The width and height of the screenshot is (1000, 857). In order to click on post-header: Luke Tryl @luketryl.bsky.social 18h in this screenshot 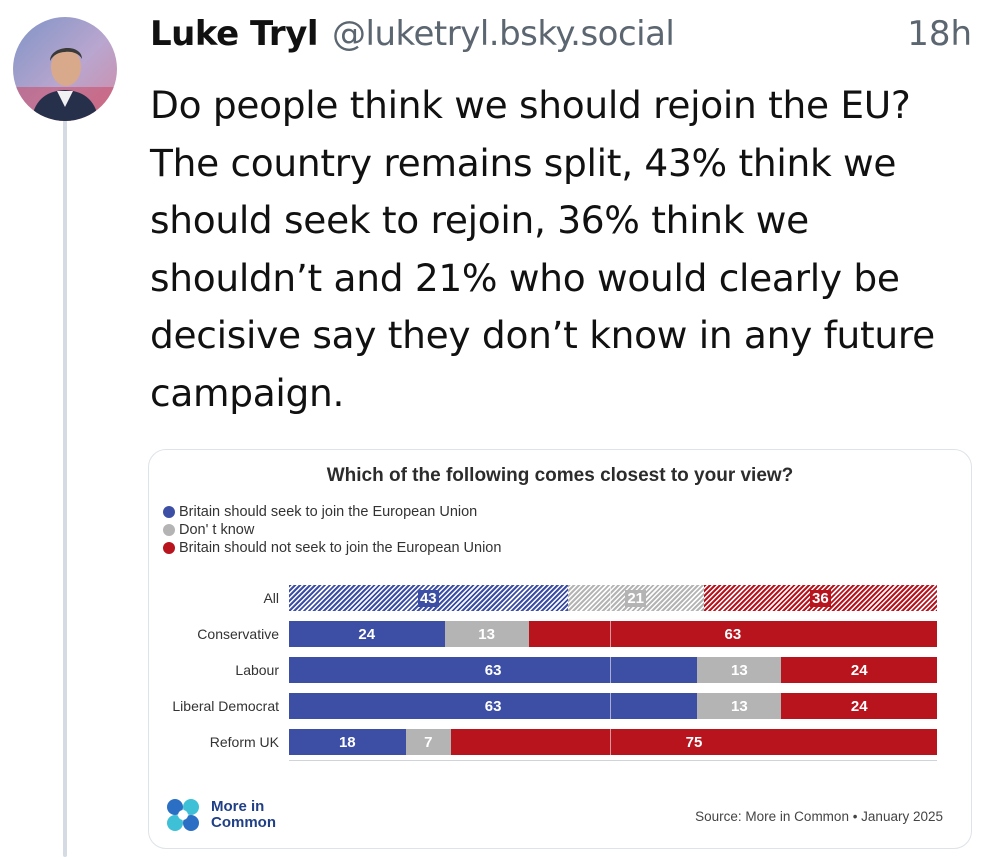, I will do `click(561, 42)`.